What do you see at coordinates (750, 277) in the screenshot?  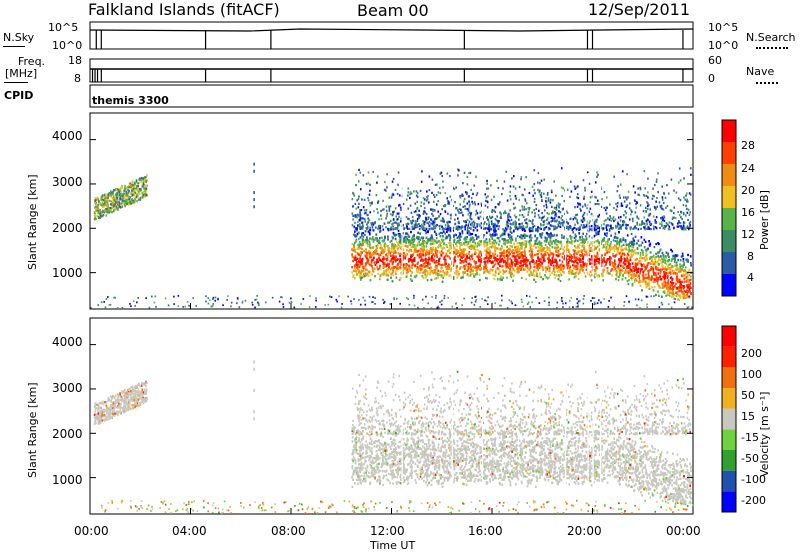 I see `power-cb-tick: 4` at bounding box center [750, 277].